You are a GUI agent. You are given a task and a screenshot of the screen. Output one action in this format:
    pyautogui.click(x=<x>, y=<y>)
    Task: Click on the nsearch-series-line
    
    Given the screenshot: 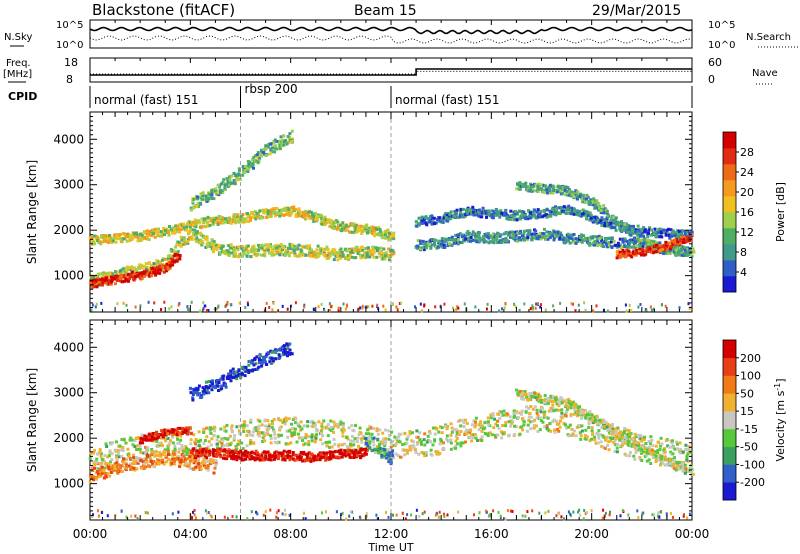 What is the action you would take?
    pyautogui.click(x=391, y=39)
    